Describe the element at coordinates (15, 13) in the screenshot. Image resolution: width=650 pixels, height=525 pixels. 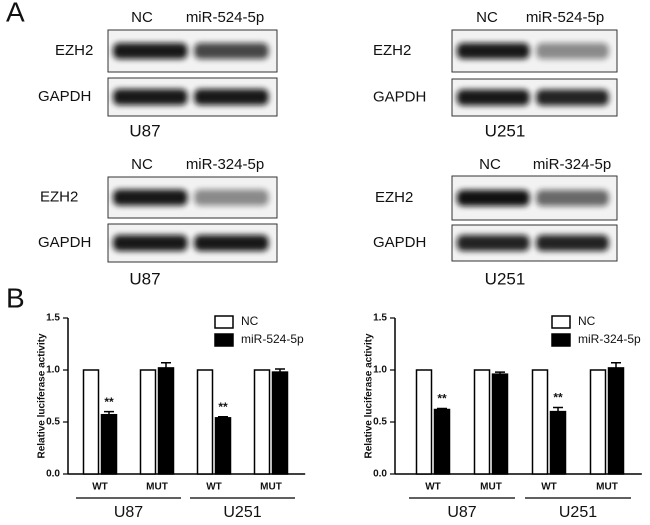
I see `panel-label: A` at that location.